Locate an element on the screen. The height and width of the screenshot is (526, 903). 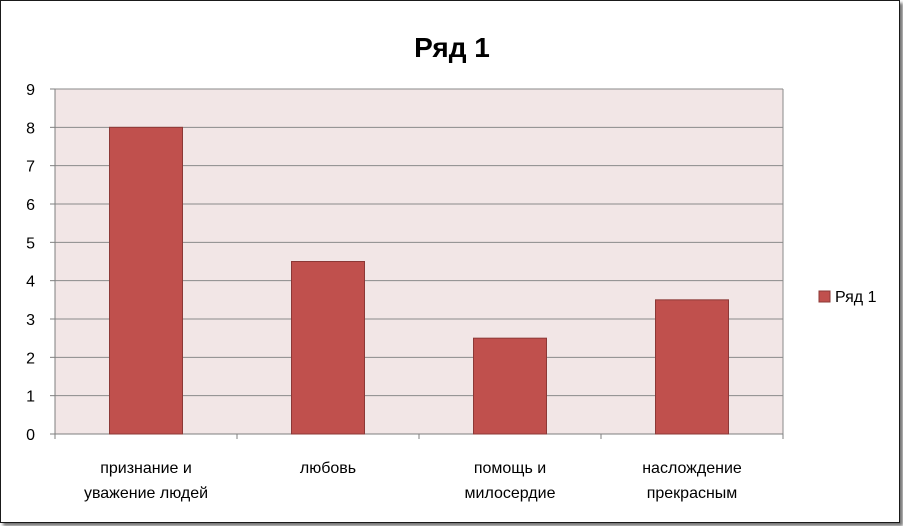
y-tick-label: 2 is located at coordinates (30, 358).